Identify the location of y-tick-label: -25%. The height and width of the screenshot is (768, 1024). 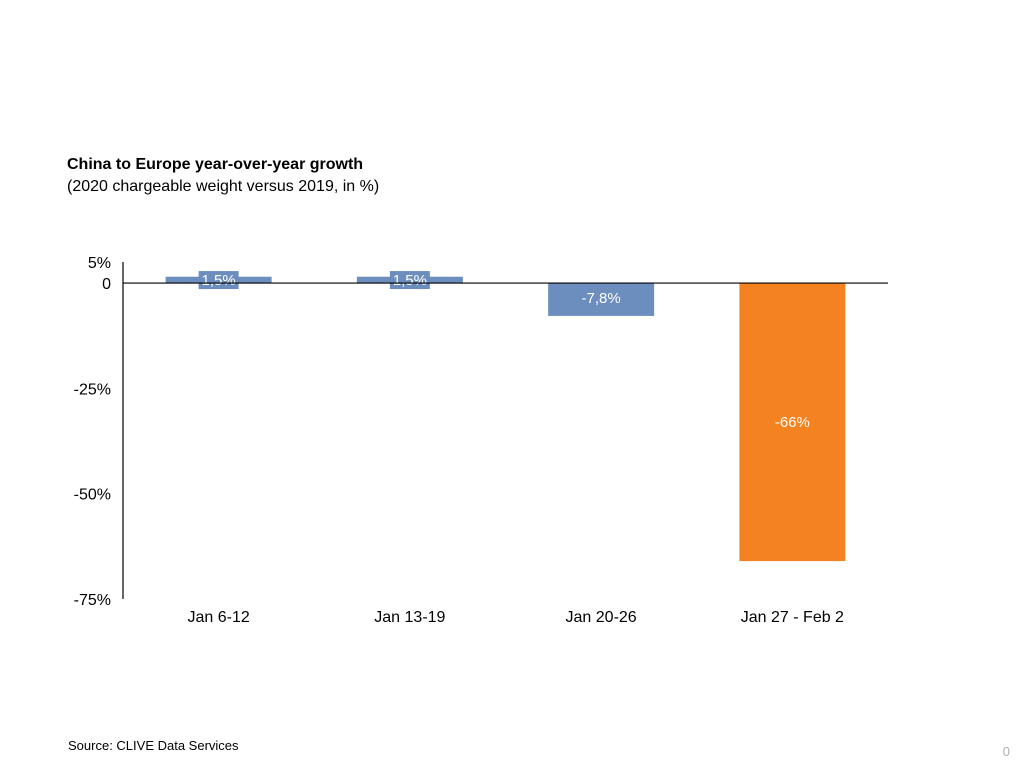
(92, 389).